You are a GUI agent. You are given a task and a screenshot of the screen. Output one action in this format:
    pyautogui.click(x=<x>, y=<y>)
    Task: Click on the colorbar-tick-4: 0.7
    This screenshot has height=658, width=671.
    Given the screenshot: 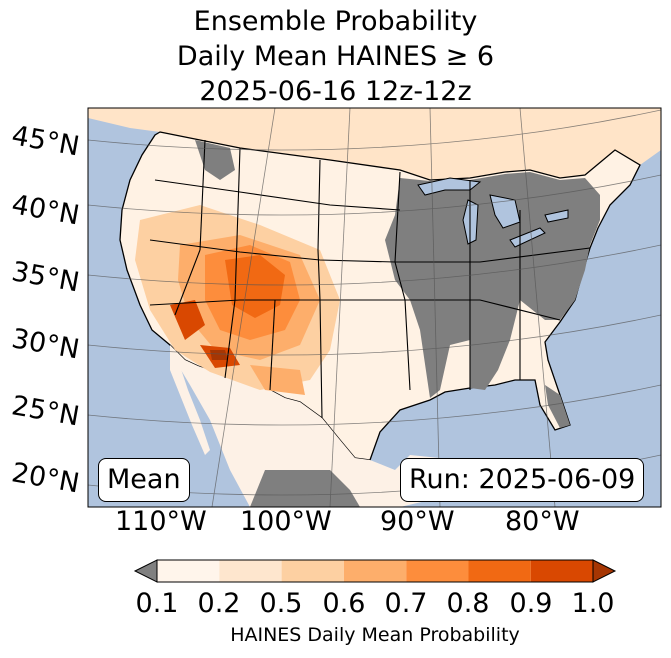 What is the action you would take?
    pyautogui.click(x=406, y=603)
    